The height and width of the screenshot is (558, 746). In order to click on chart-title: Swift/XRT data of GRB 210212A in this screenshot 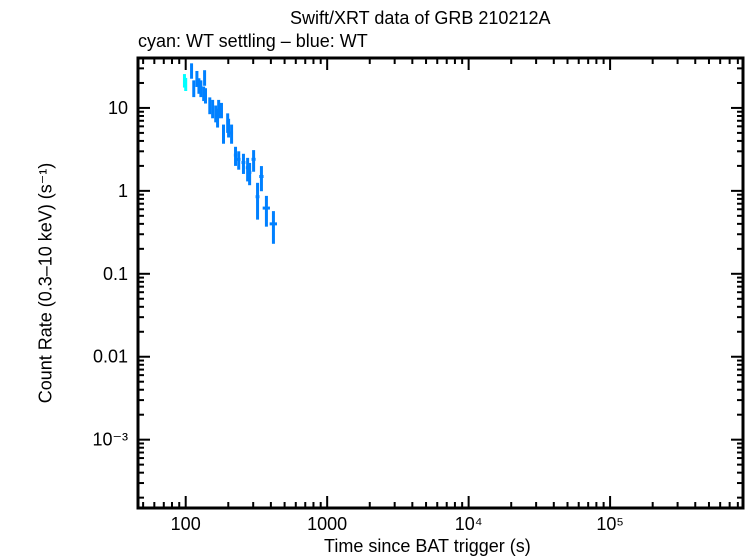, I will do `click(420, 18)`.